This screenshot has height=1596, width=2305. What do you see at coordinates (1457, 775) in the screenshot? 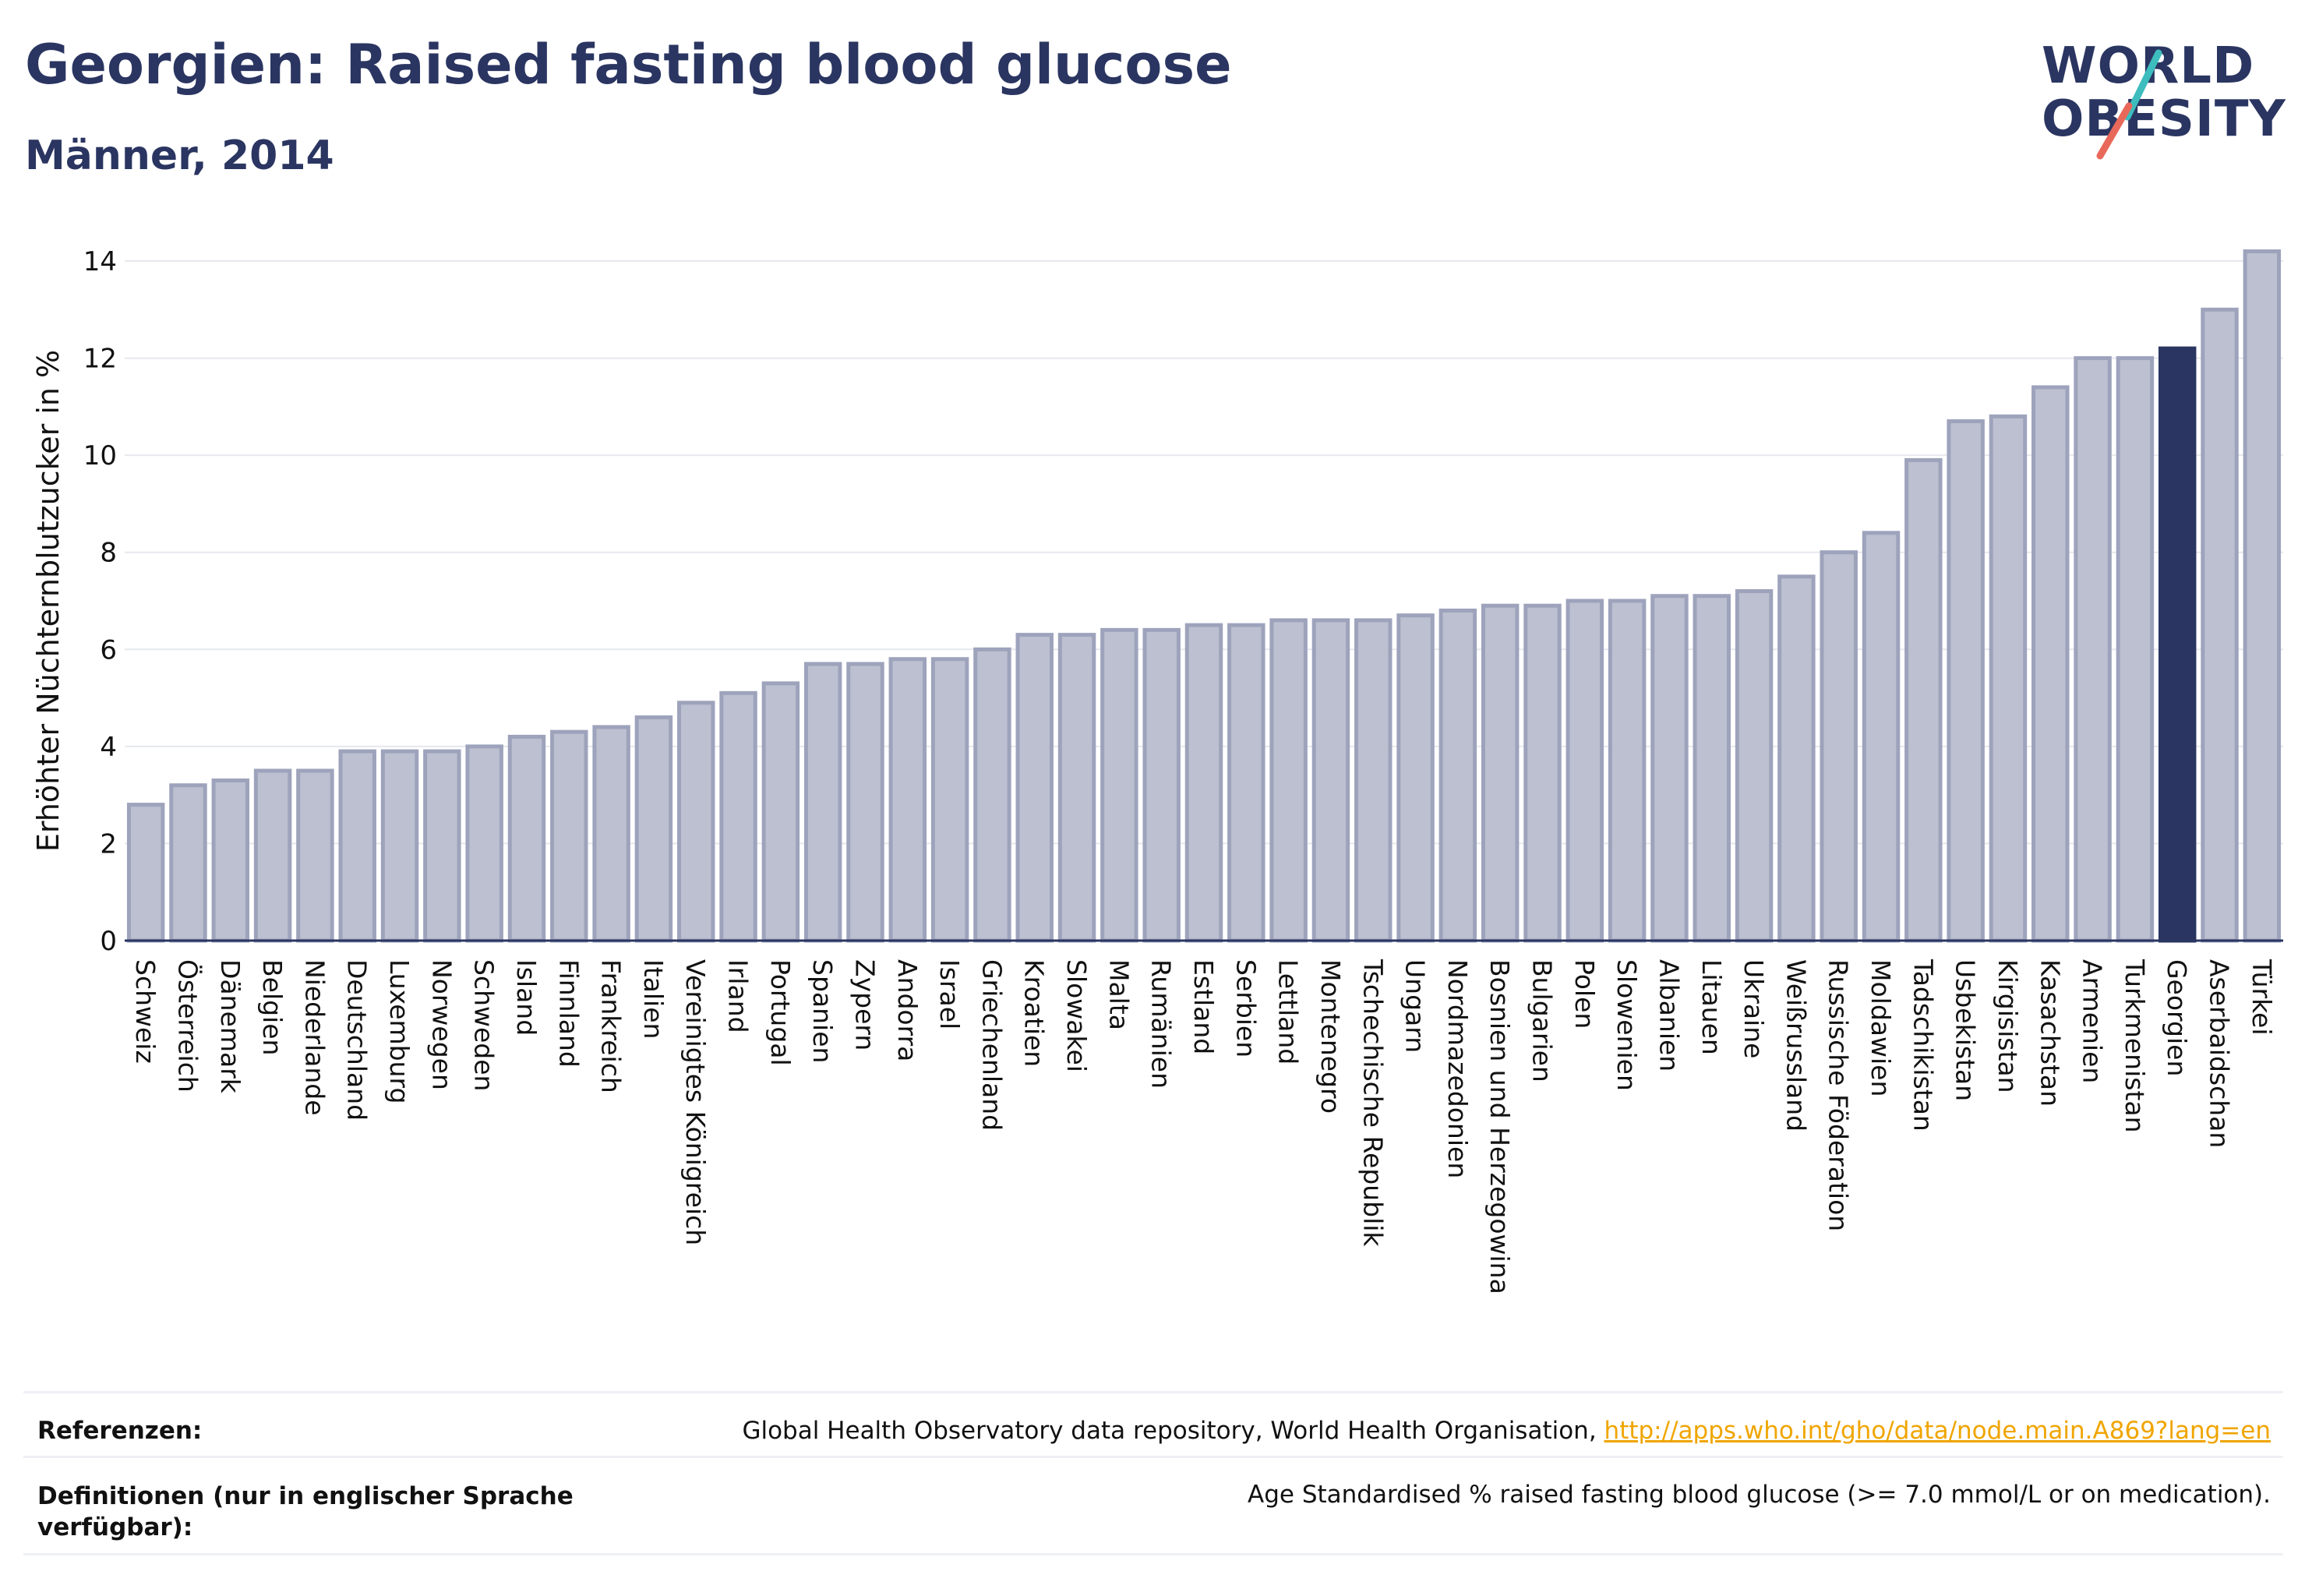
I see `bar-nordmazedonien` at bounding box center [1457, 775].